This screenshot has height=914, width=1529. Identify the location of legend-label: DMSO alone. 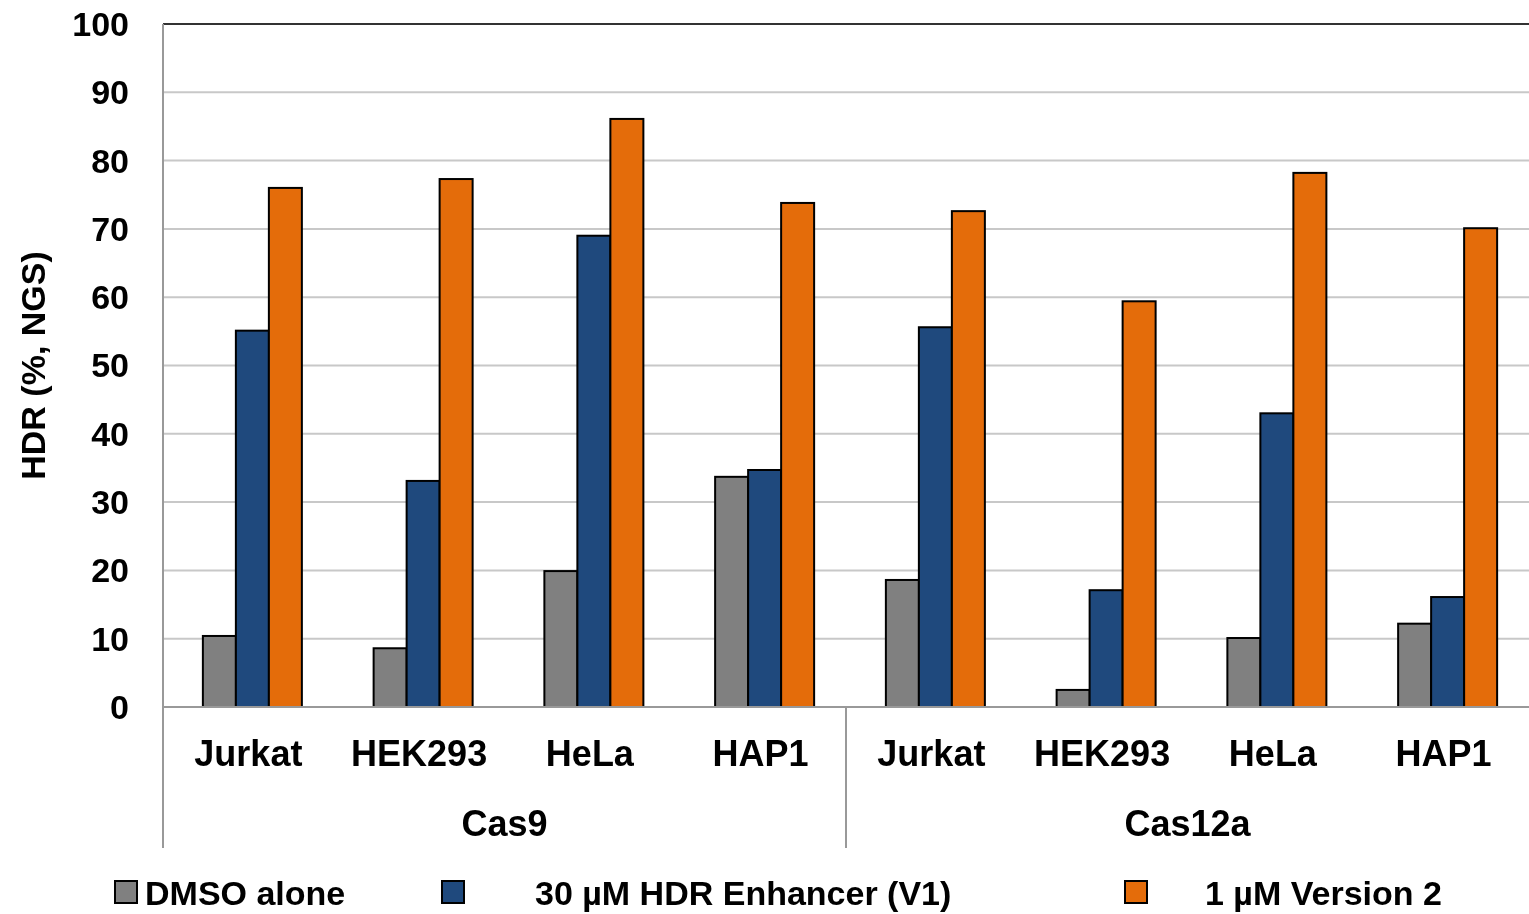
(245, 892).